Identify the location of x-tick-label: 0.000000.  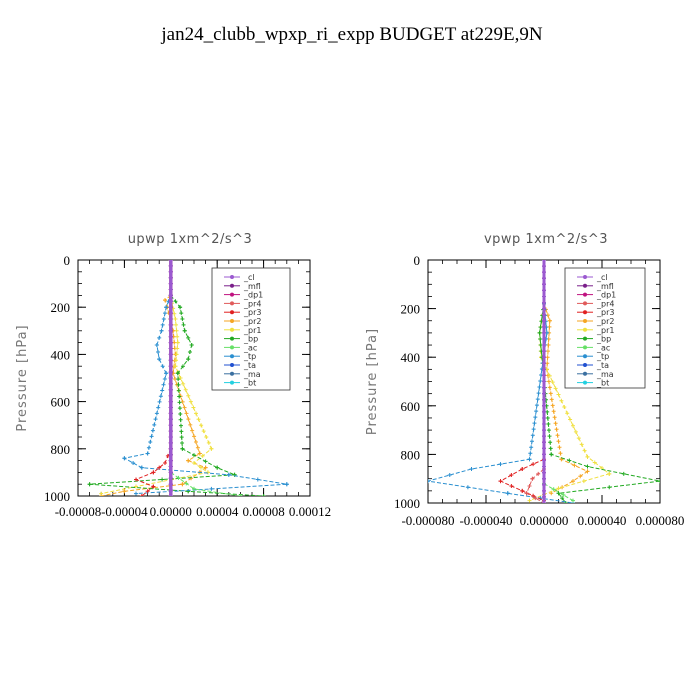
(544, 520).